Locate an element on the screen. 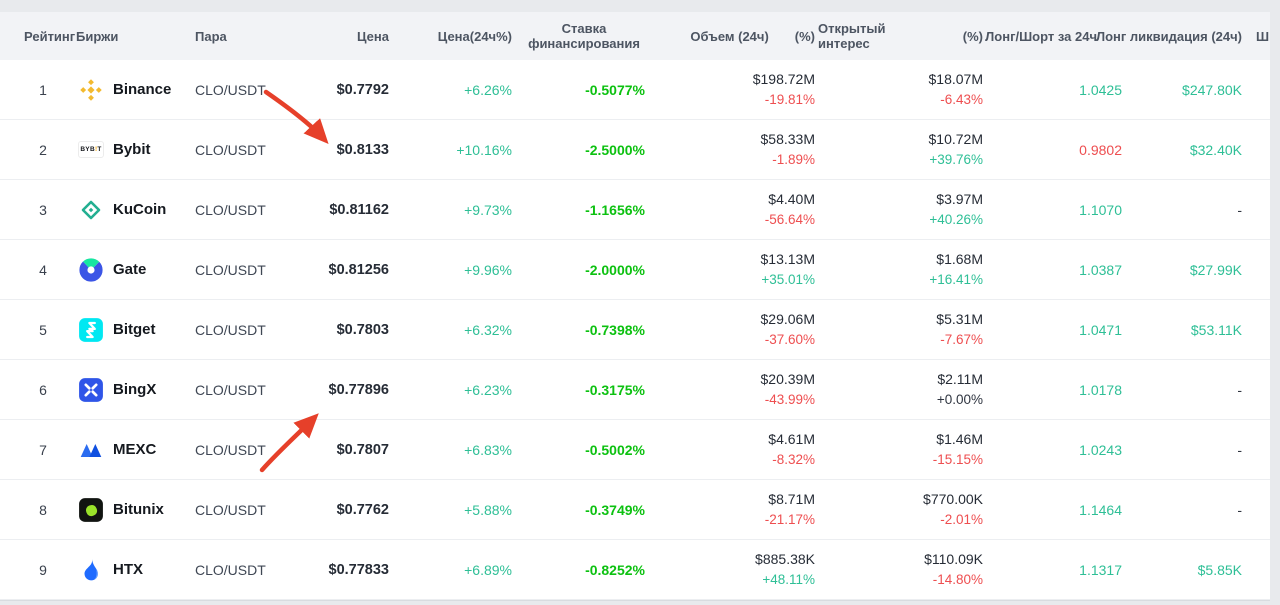 This screenshot has height=605, width=1280. column-header-funding: Ставка финансирования is located at coordinates (584, 36).